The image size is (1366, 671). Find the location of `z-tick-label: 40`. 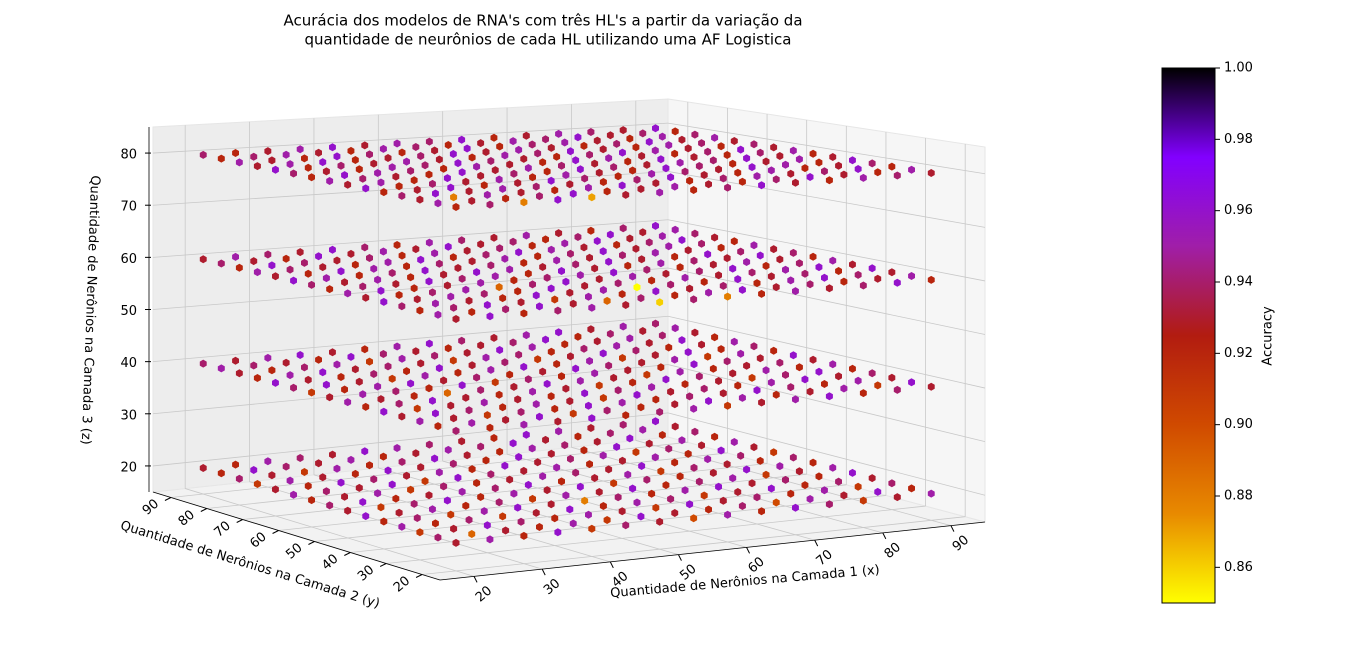

z-tick-label: 40 is located at coordinates (128, 363).